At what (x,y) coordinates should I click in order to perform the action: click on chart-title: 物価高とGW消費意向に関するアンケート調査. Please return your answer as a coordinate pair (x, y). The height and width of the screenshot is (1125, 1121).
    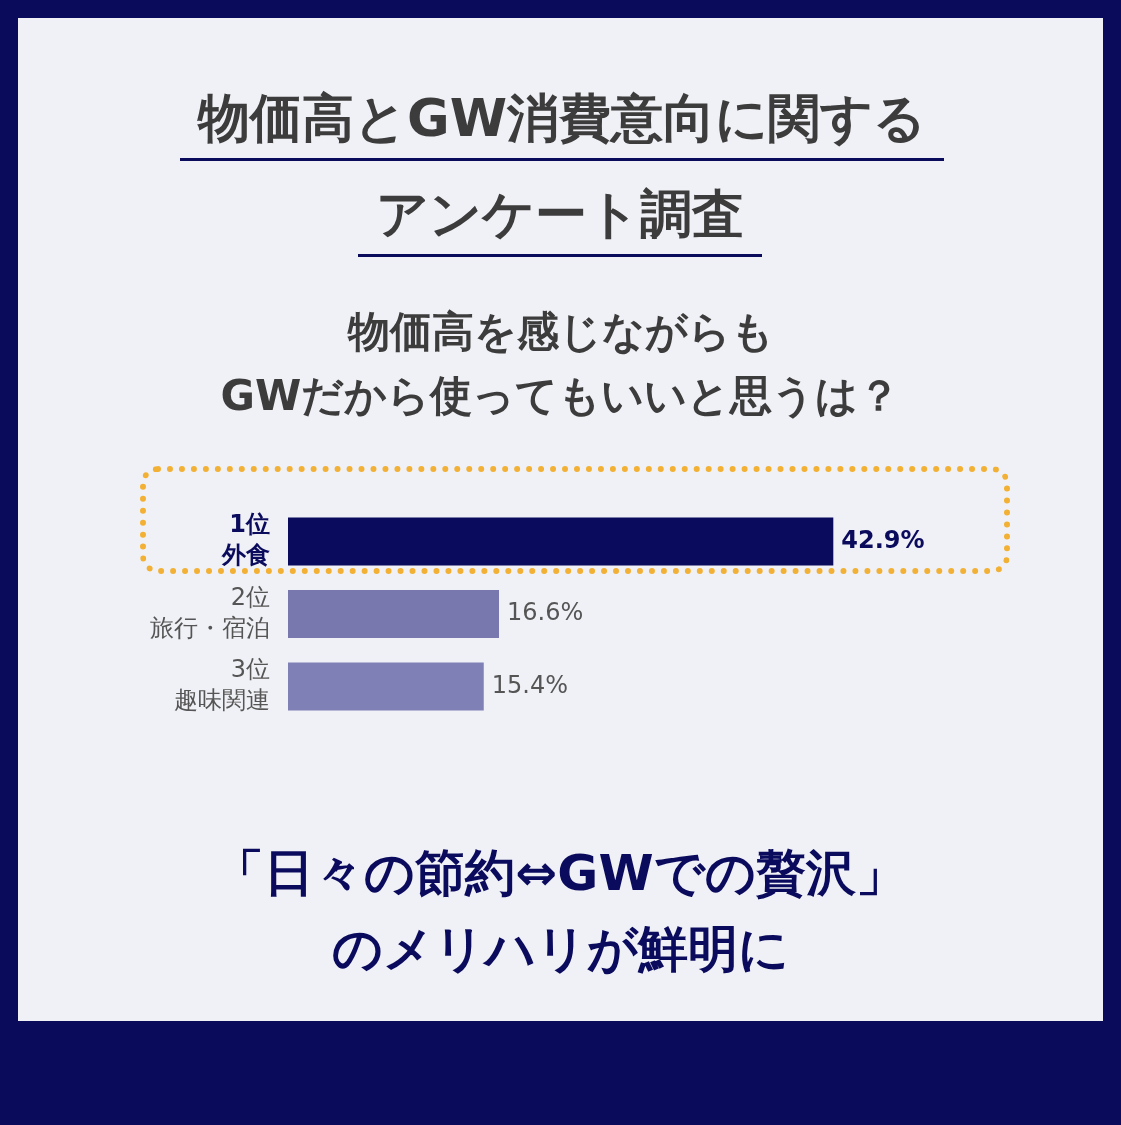
    Looking at the image, I should click on (562, 172).